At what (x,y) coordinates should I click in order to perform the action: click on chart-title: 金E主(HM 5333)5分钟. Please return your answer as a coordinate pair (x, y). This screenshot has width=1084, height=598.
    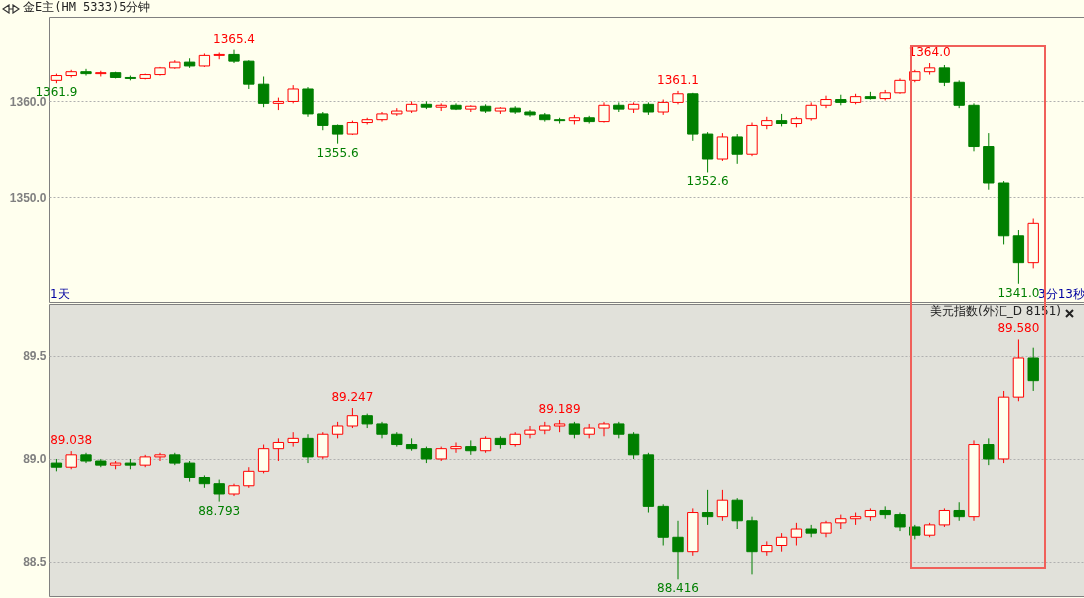
    Looking at the image, I should click on (87, 7).